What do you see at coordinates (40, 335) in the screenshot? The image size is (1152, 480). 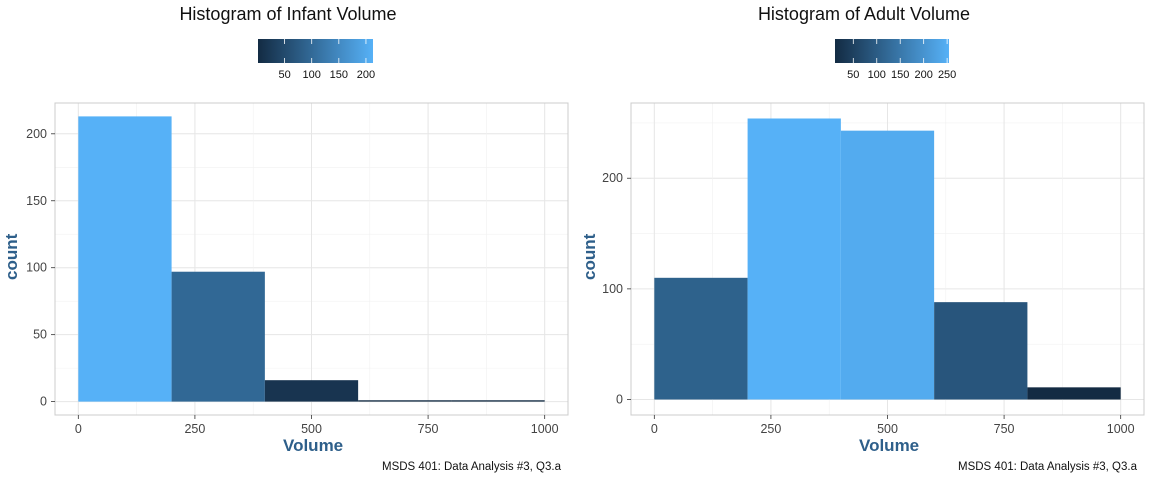 I see `y-tick-label: 50` at bounding box center [40, 335].